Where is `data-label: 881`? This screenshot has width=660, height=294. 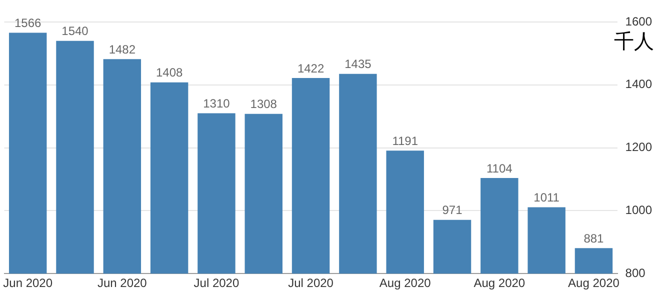 data-label: 881 is located at coordinates (594, 238).